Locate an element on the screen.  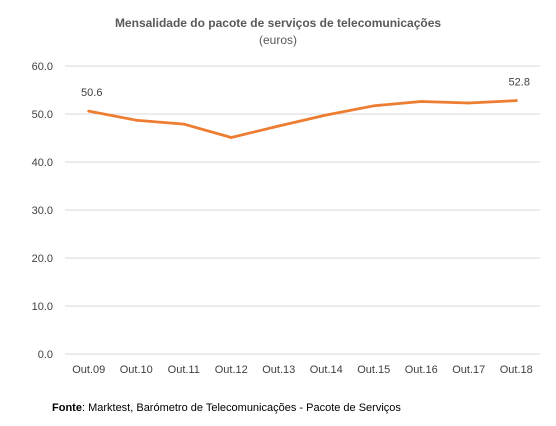
x-tick-label-1: Out.10 is located at coordinates (136, 370).